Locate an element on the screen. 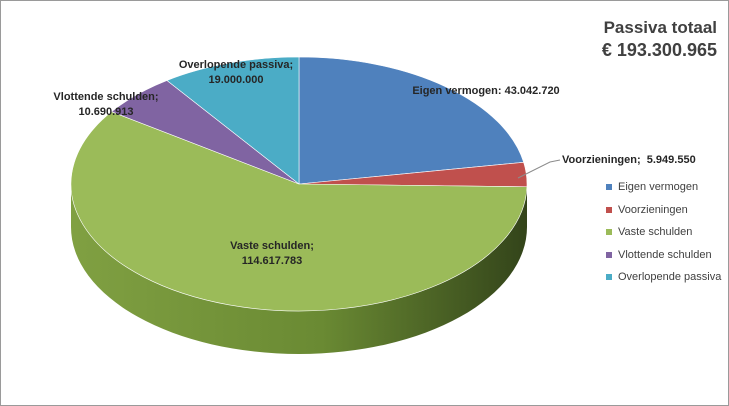  legend-label: Vlottende schulden is located at coordinates (665, 254).